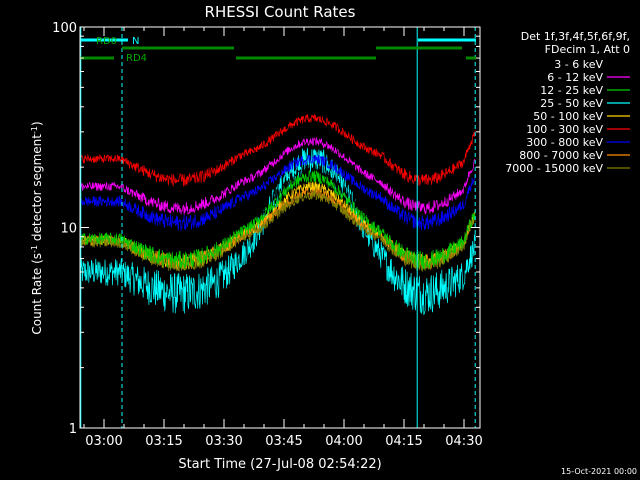 The width and height of the screenshot is (640, 480). What do you see at coordinates (564, 142) in the screenshot?
I see `legend-entry-label: 300 - 800 keV` at bounding box center [564, 142].